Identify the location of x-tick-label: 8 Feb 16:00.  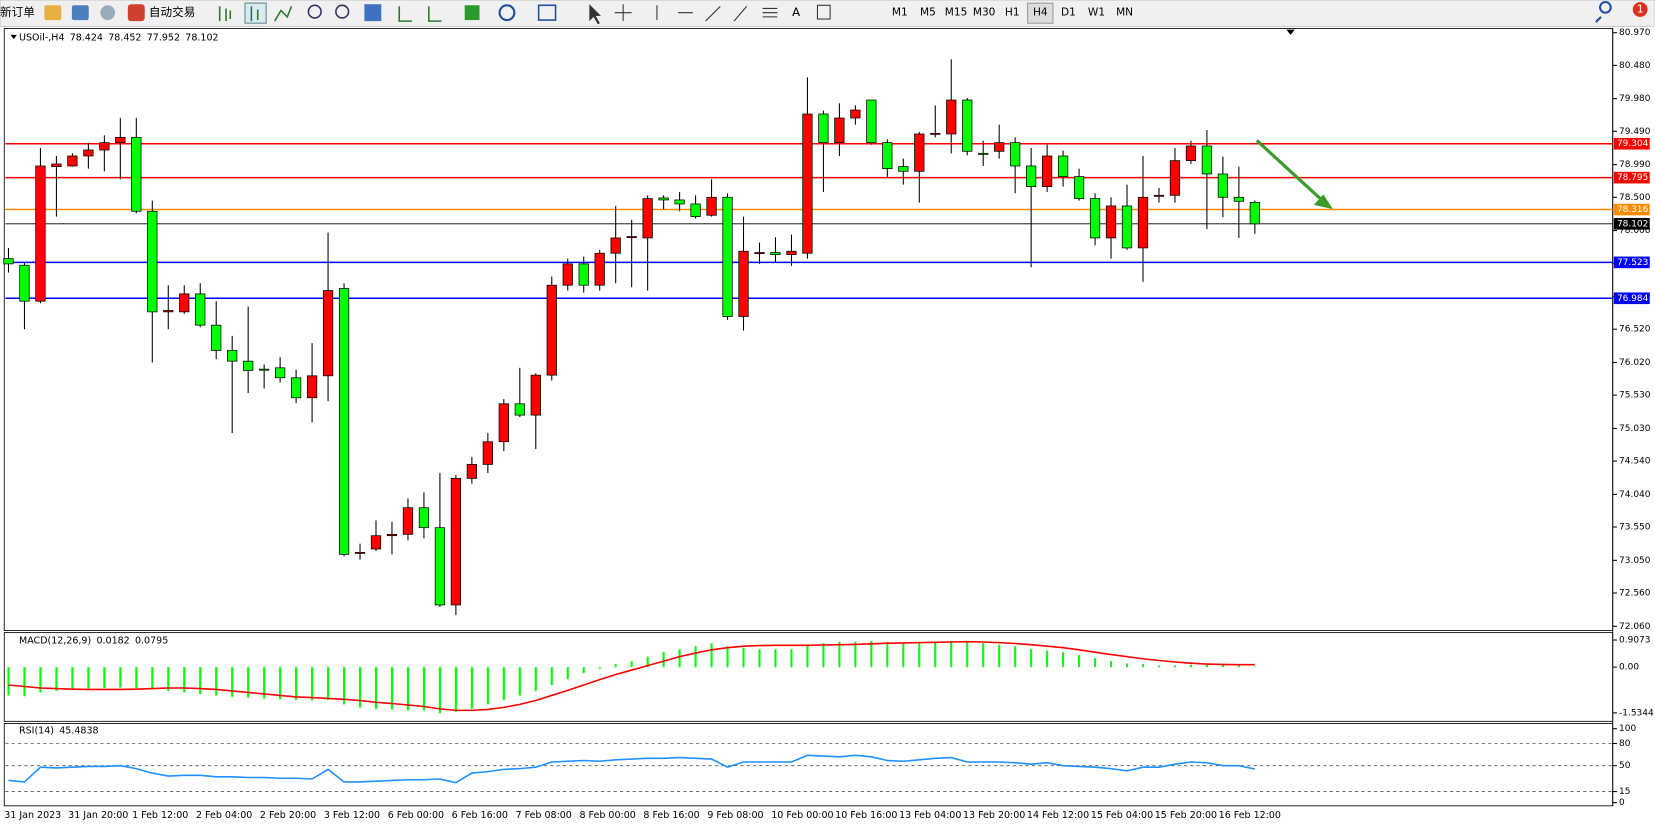
(671, 815).